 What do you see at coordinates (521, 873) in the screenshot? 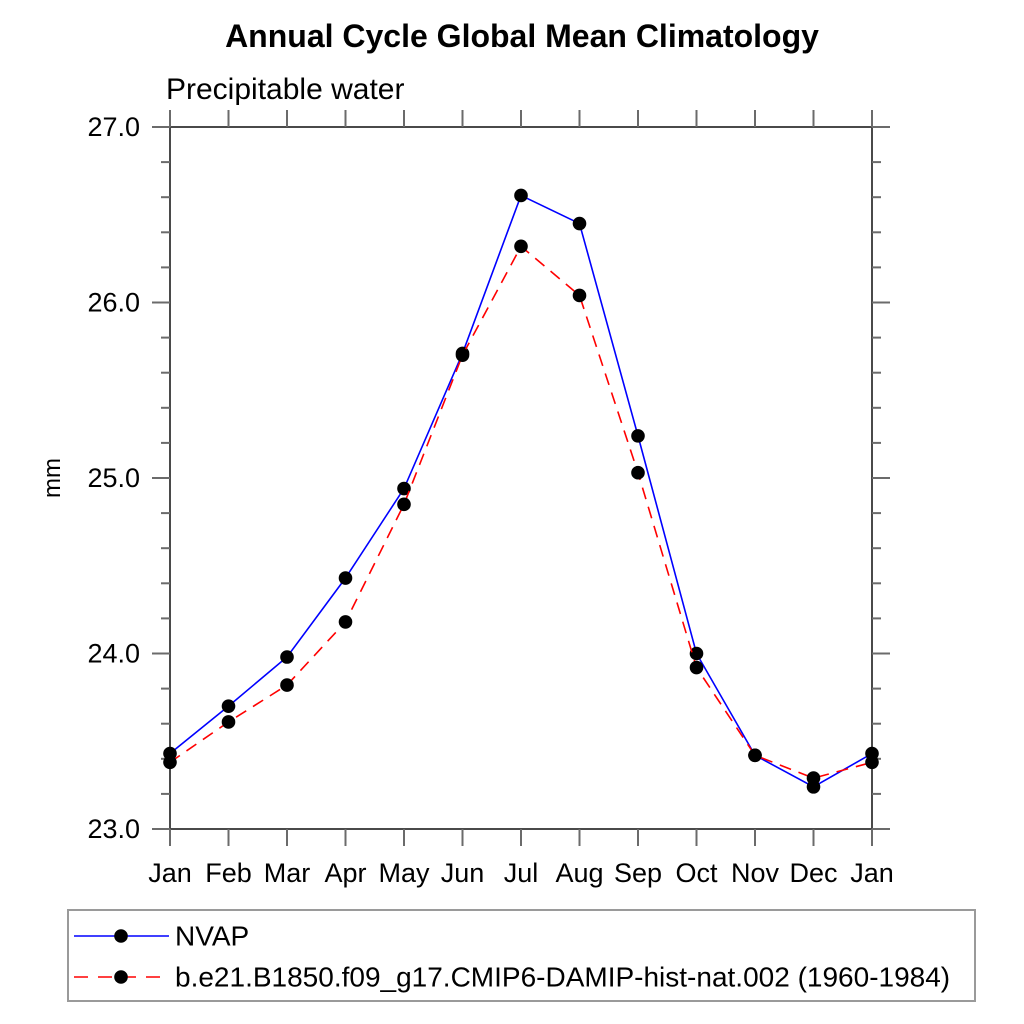
I see `x-tick-label: Jul` at bounding box center [521, 873].